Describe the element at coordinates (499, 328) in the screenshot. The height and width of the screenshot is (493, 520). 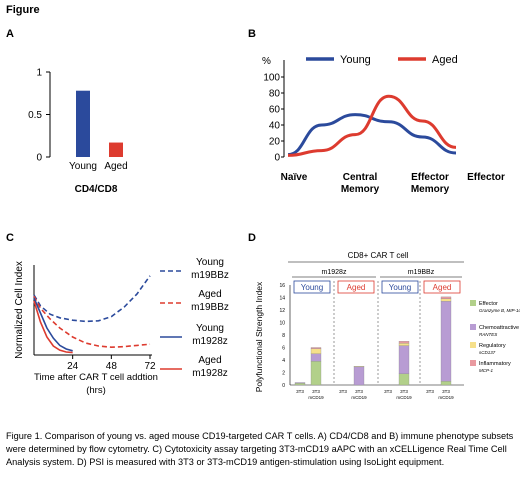
I see `panel-d-legend-label: Chemoattractive` at that location.